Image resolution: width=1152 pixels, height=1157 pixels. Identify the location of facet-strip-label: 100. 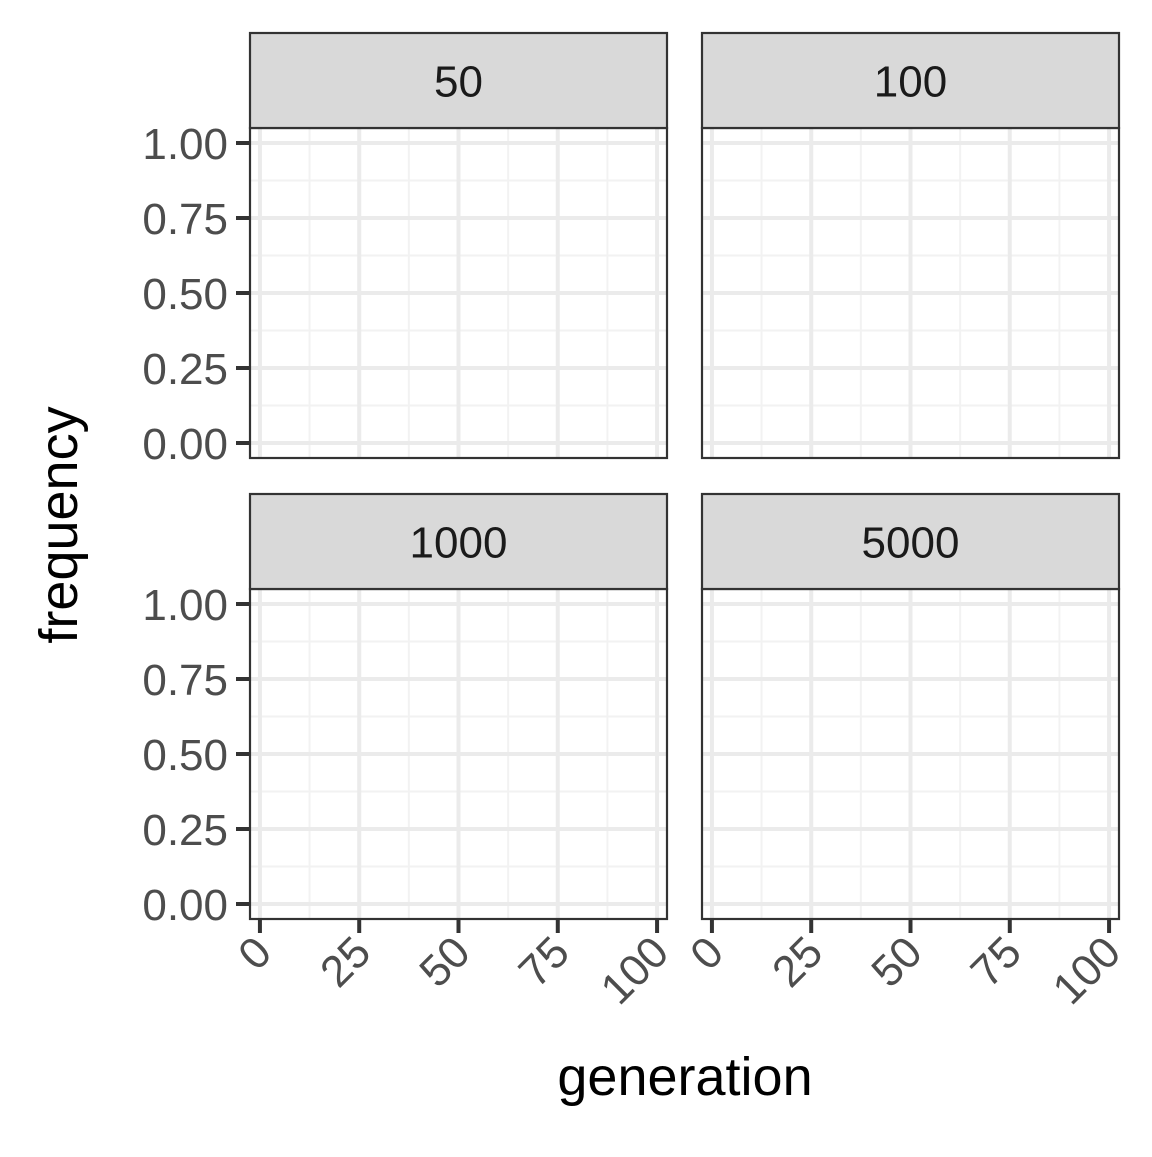
(910, 82).